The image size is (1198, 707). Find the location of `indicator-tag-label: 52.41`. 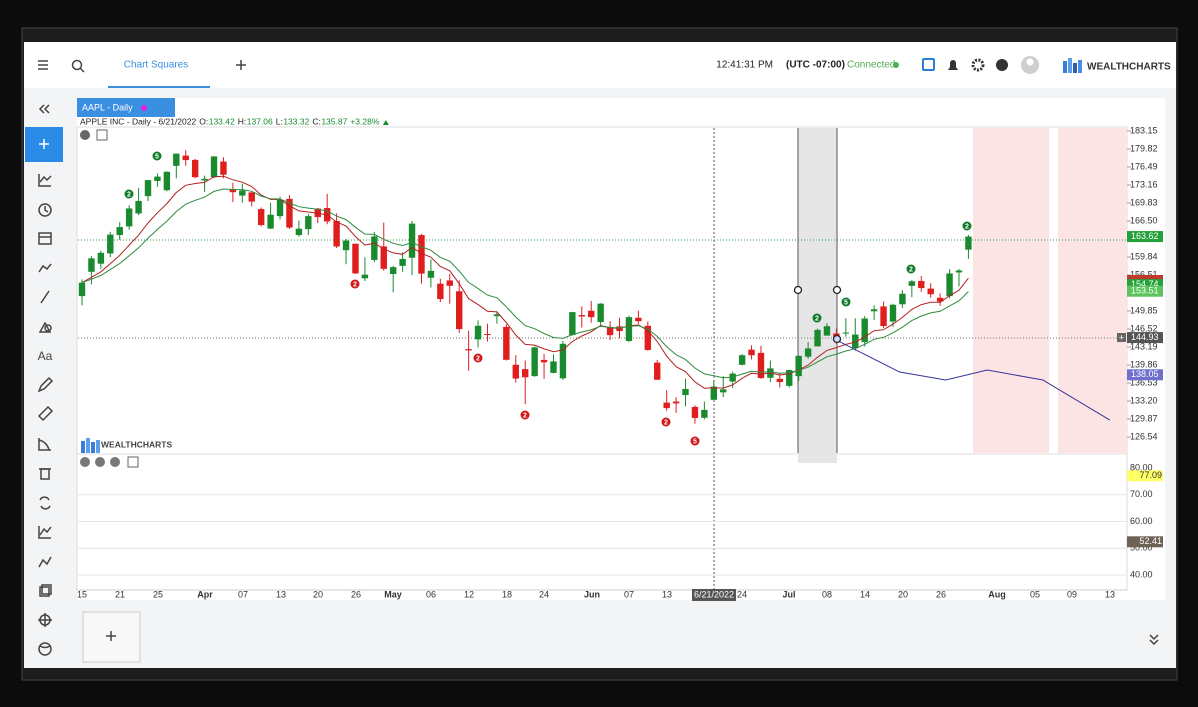

indicator-tag-label: 52.41 is located at coordinates (1150, 541).